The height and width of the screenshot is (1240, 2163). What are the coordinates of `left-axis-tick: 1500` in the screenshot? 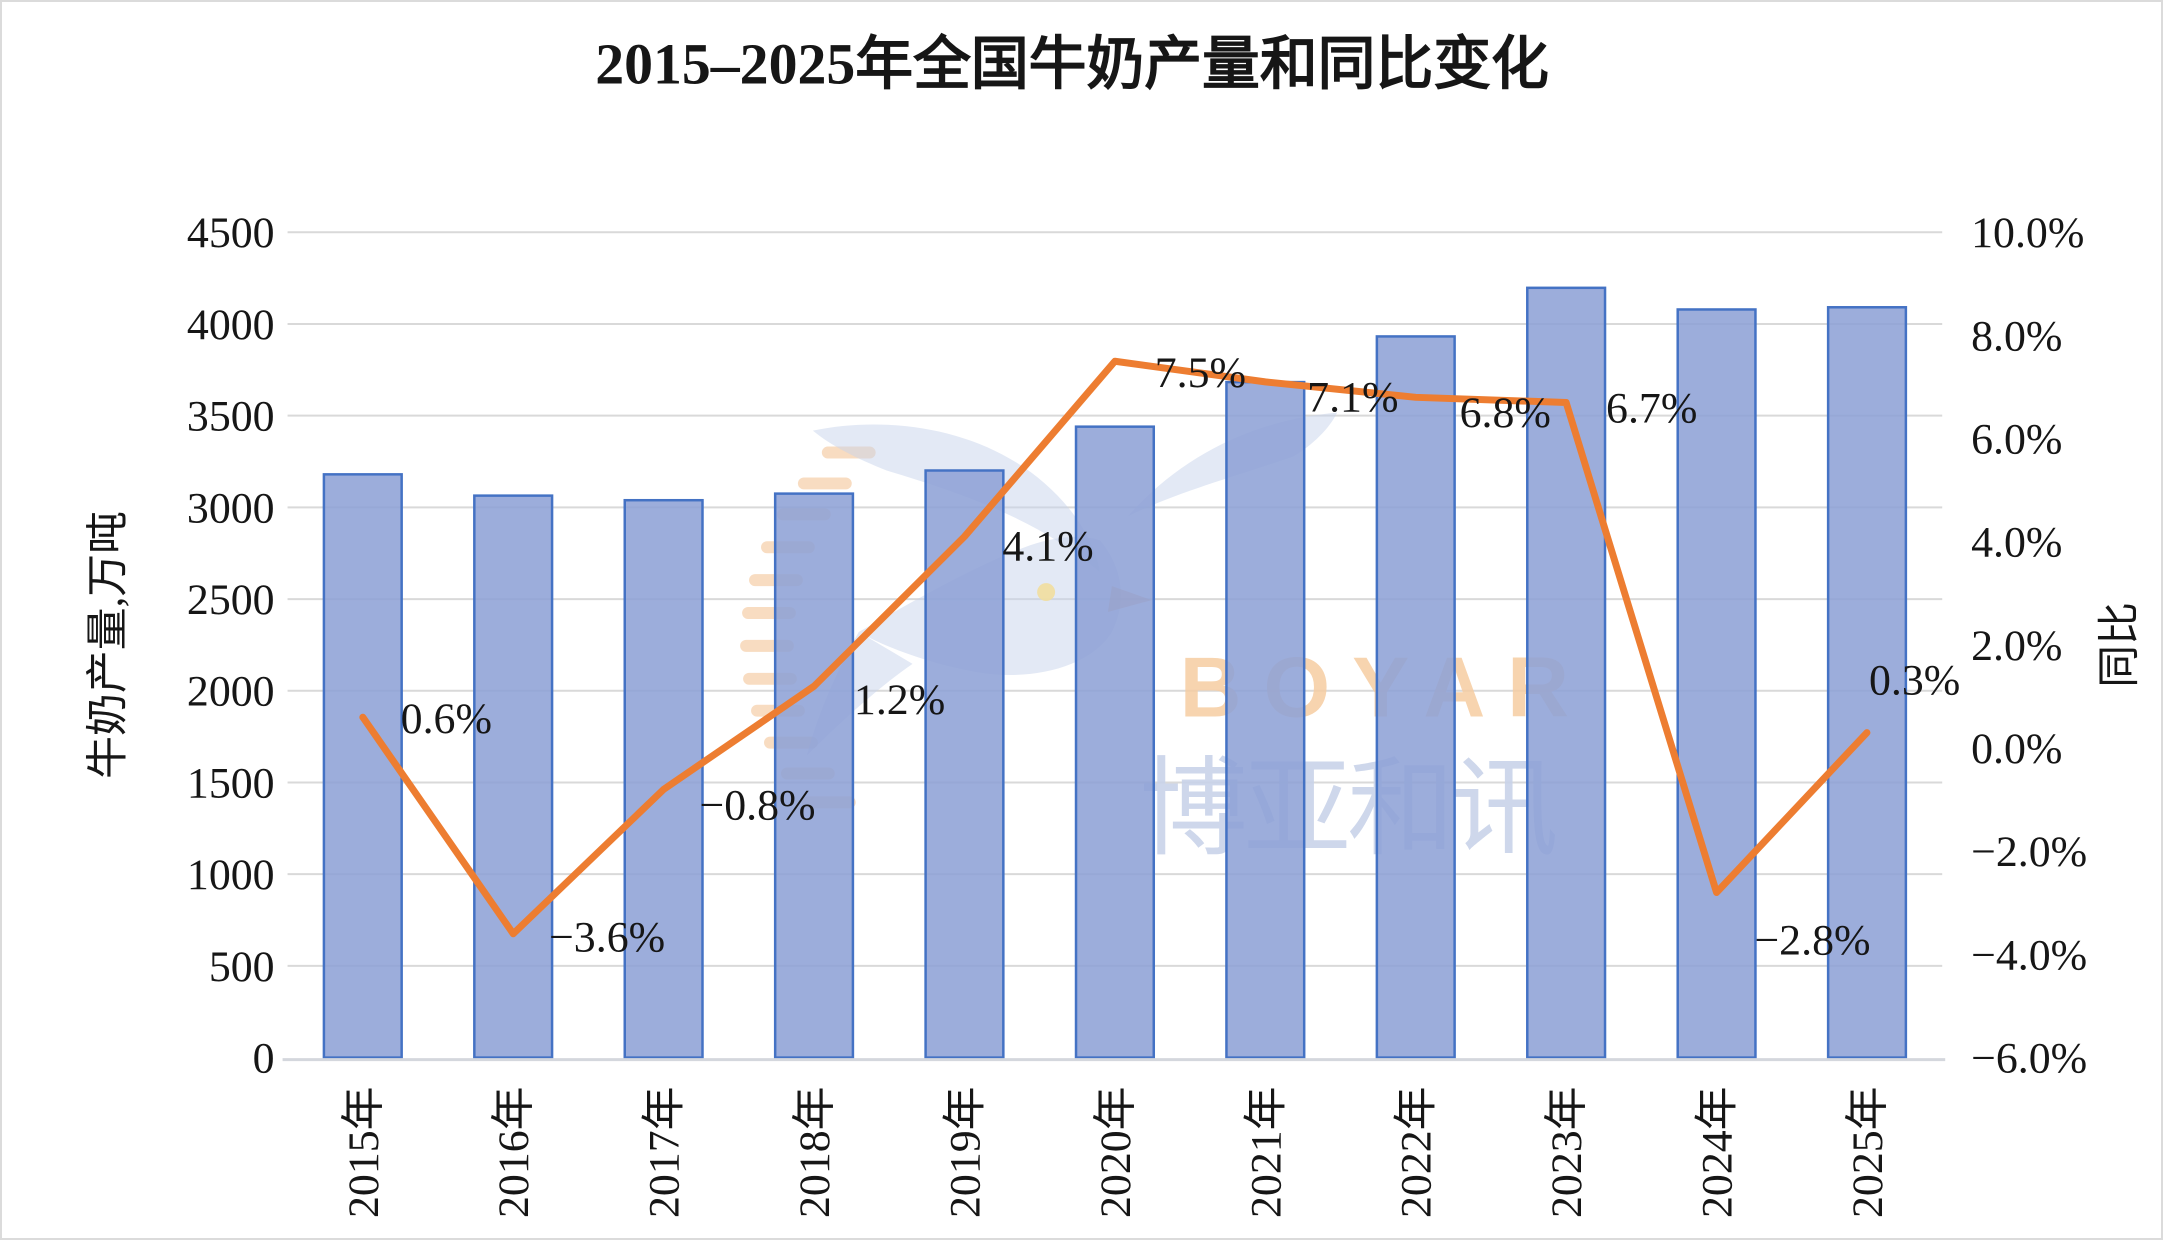 It's located at (231, 783).